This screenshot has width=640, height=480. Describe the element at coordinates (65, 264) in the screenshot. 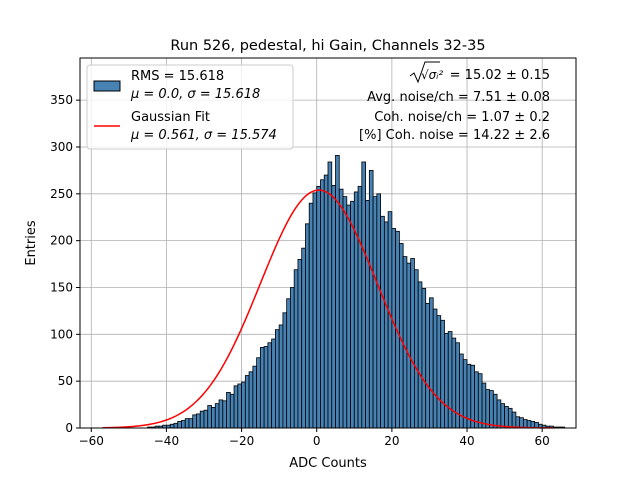

I see `y-axis-ticks: 0 50 100 150 200 250 300 350` at that location.